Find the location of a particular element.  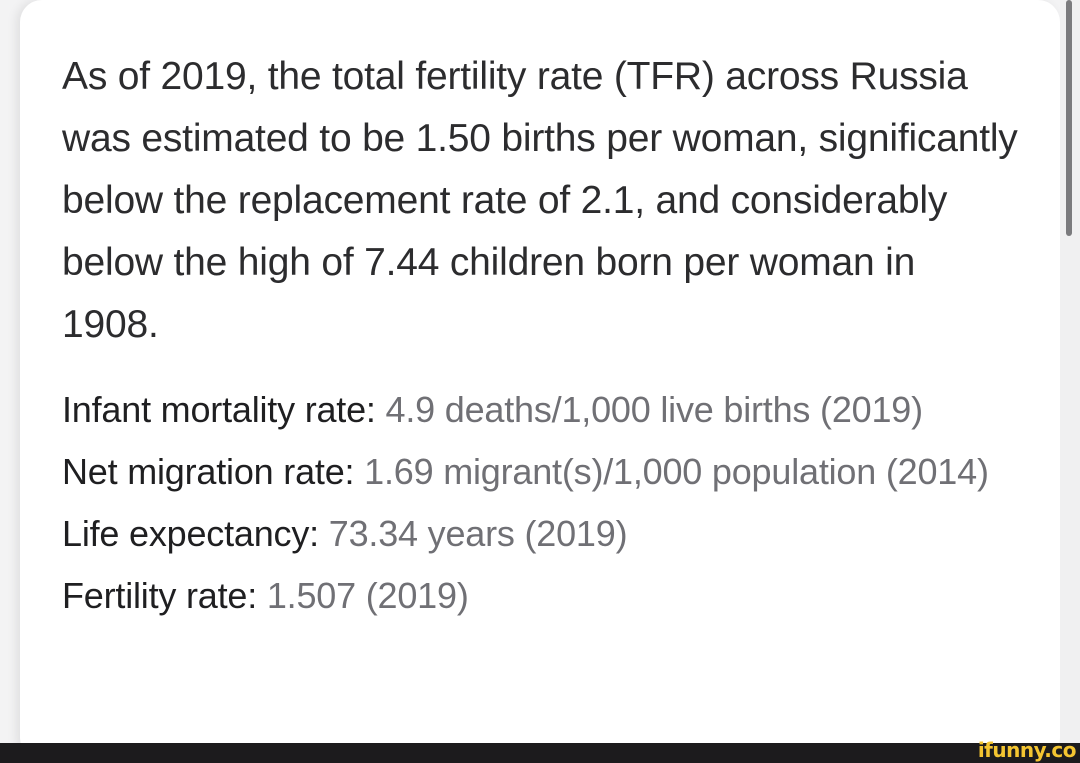

fact-value: 4.9 deaths/1,000 live births (2019) is located at coordinates (654, 409).